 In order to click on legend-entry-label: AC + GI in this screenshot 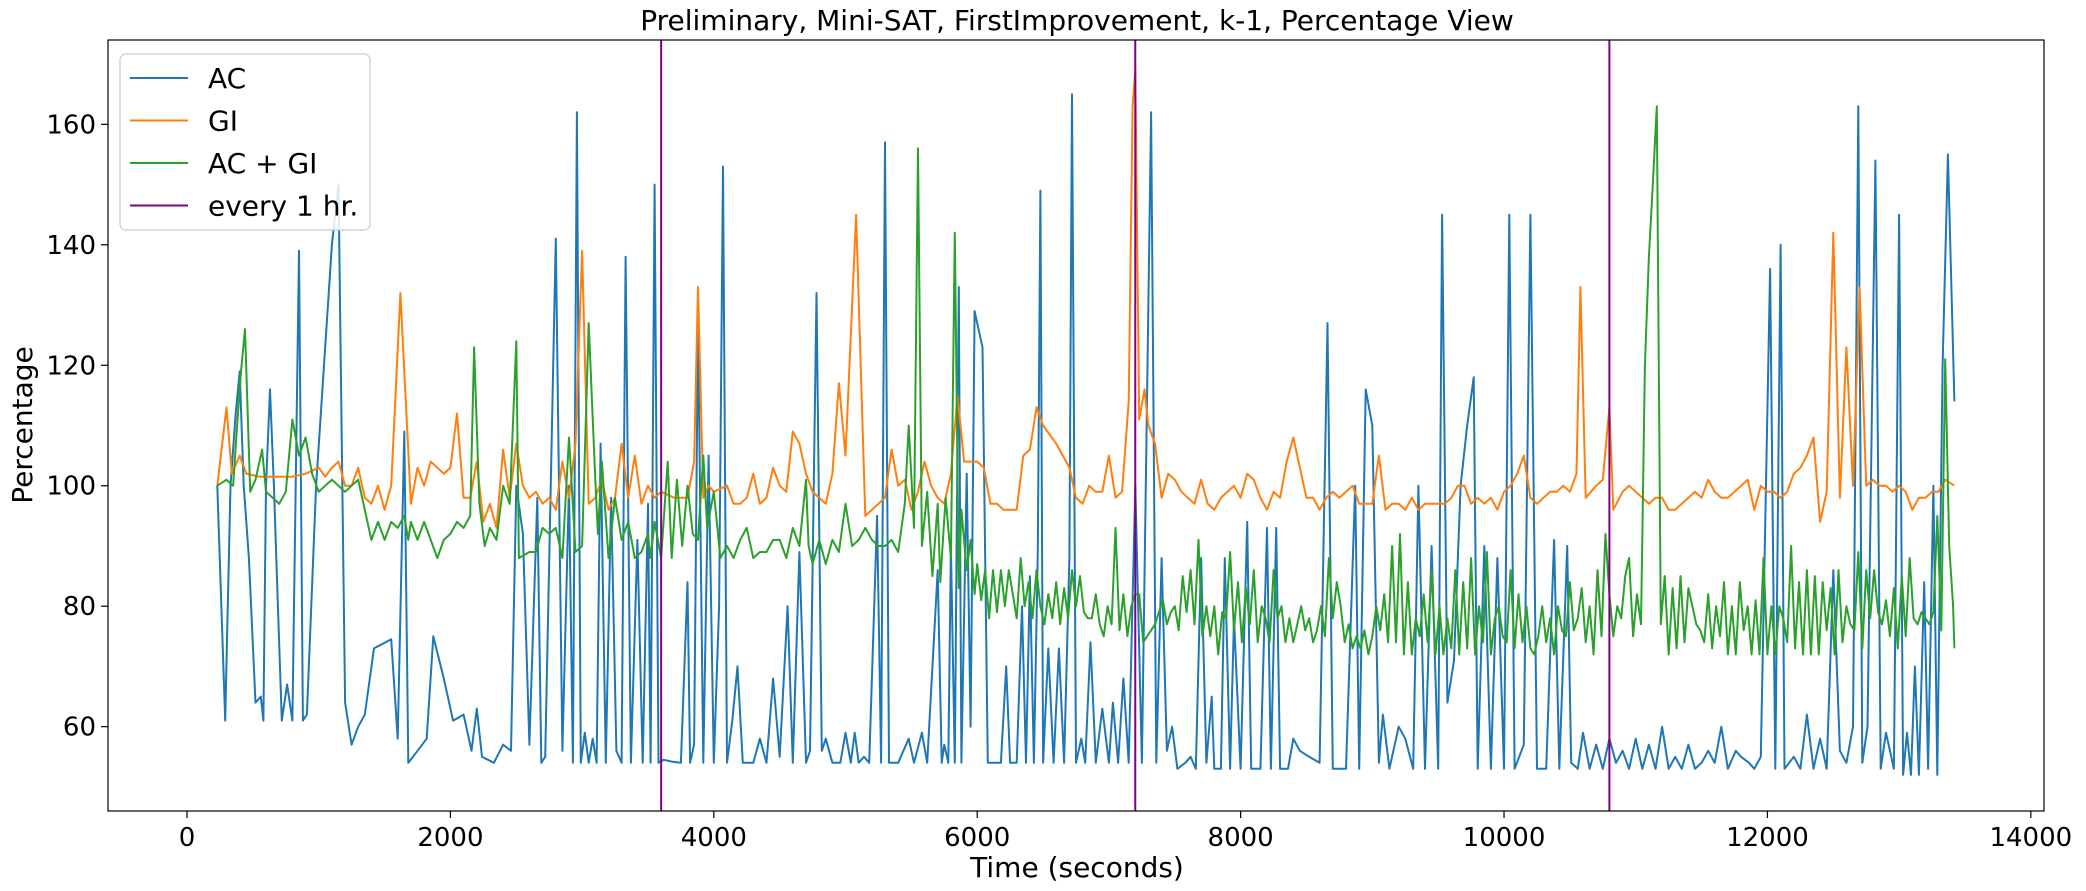, I will do `click(262, 163)`.